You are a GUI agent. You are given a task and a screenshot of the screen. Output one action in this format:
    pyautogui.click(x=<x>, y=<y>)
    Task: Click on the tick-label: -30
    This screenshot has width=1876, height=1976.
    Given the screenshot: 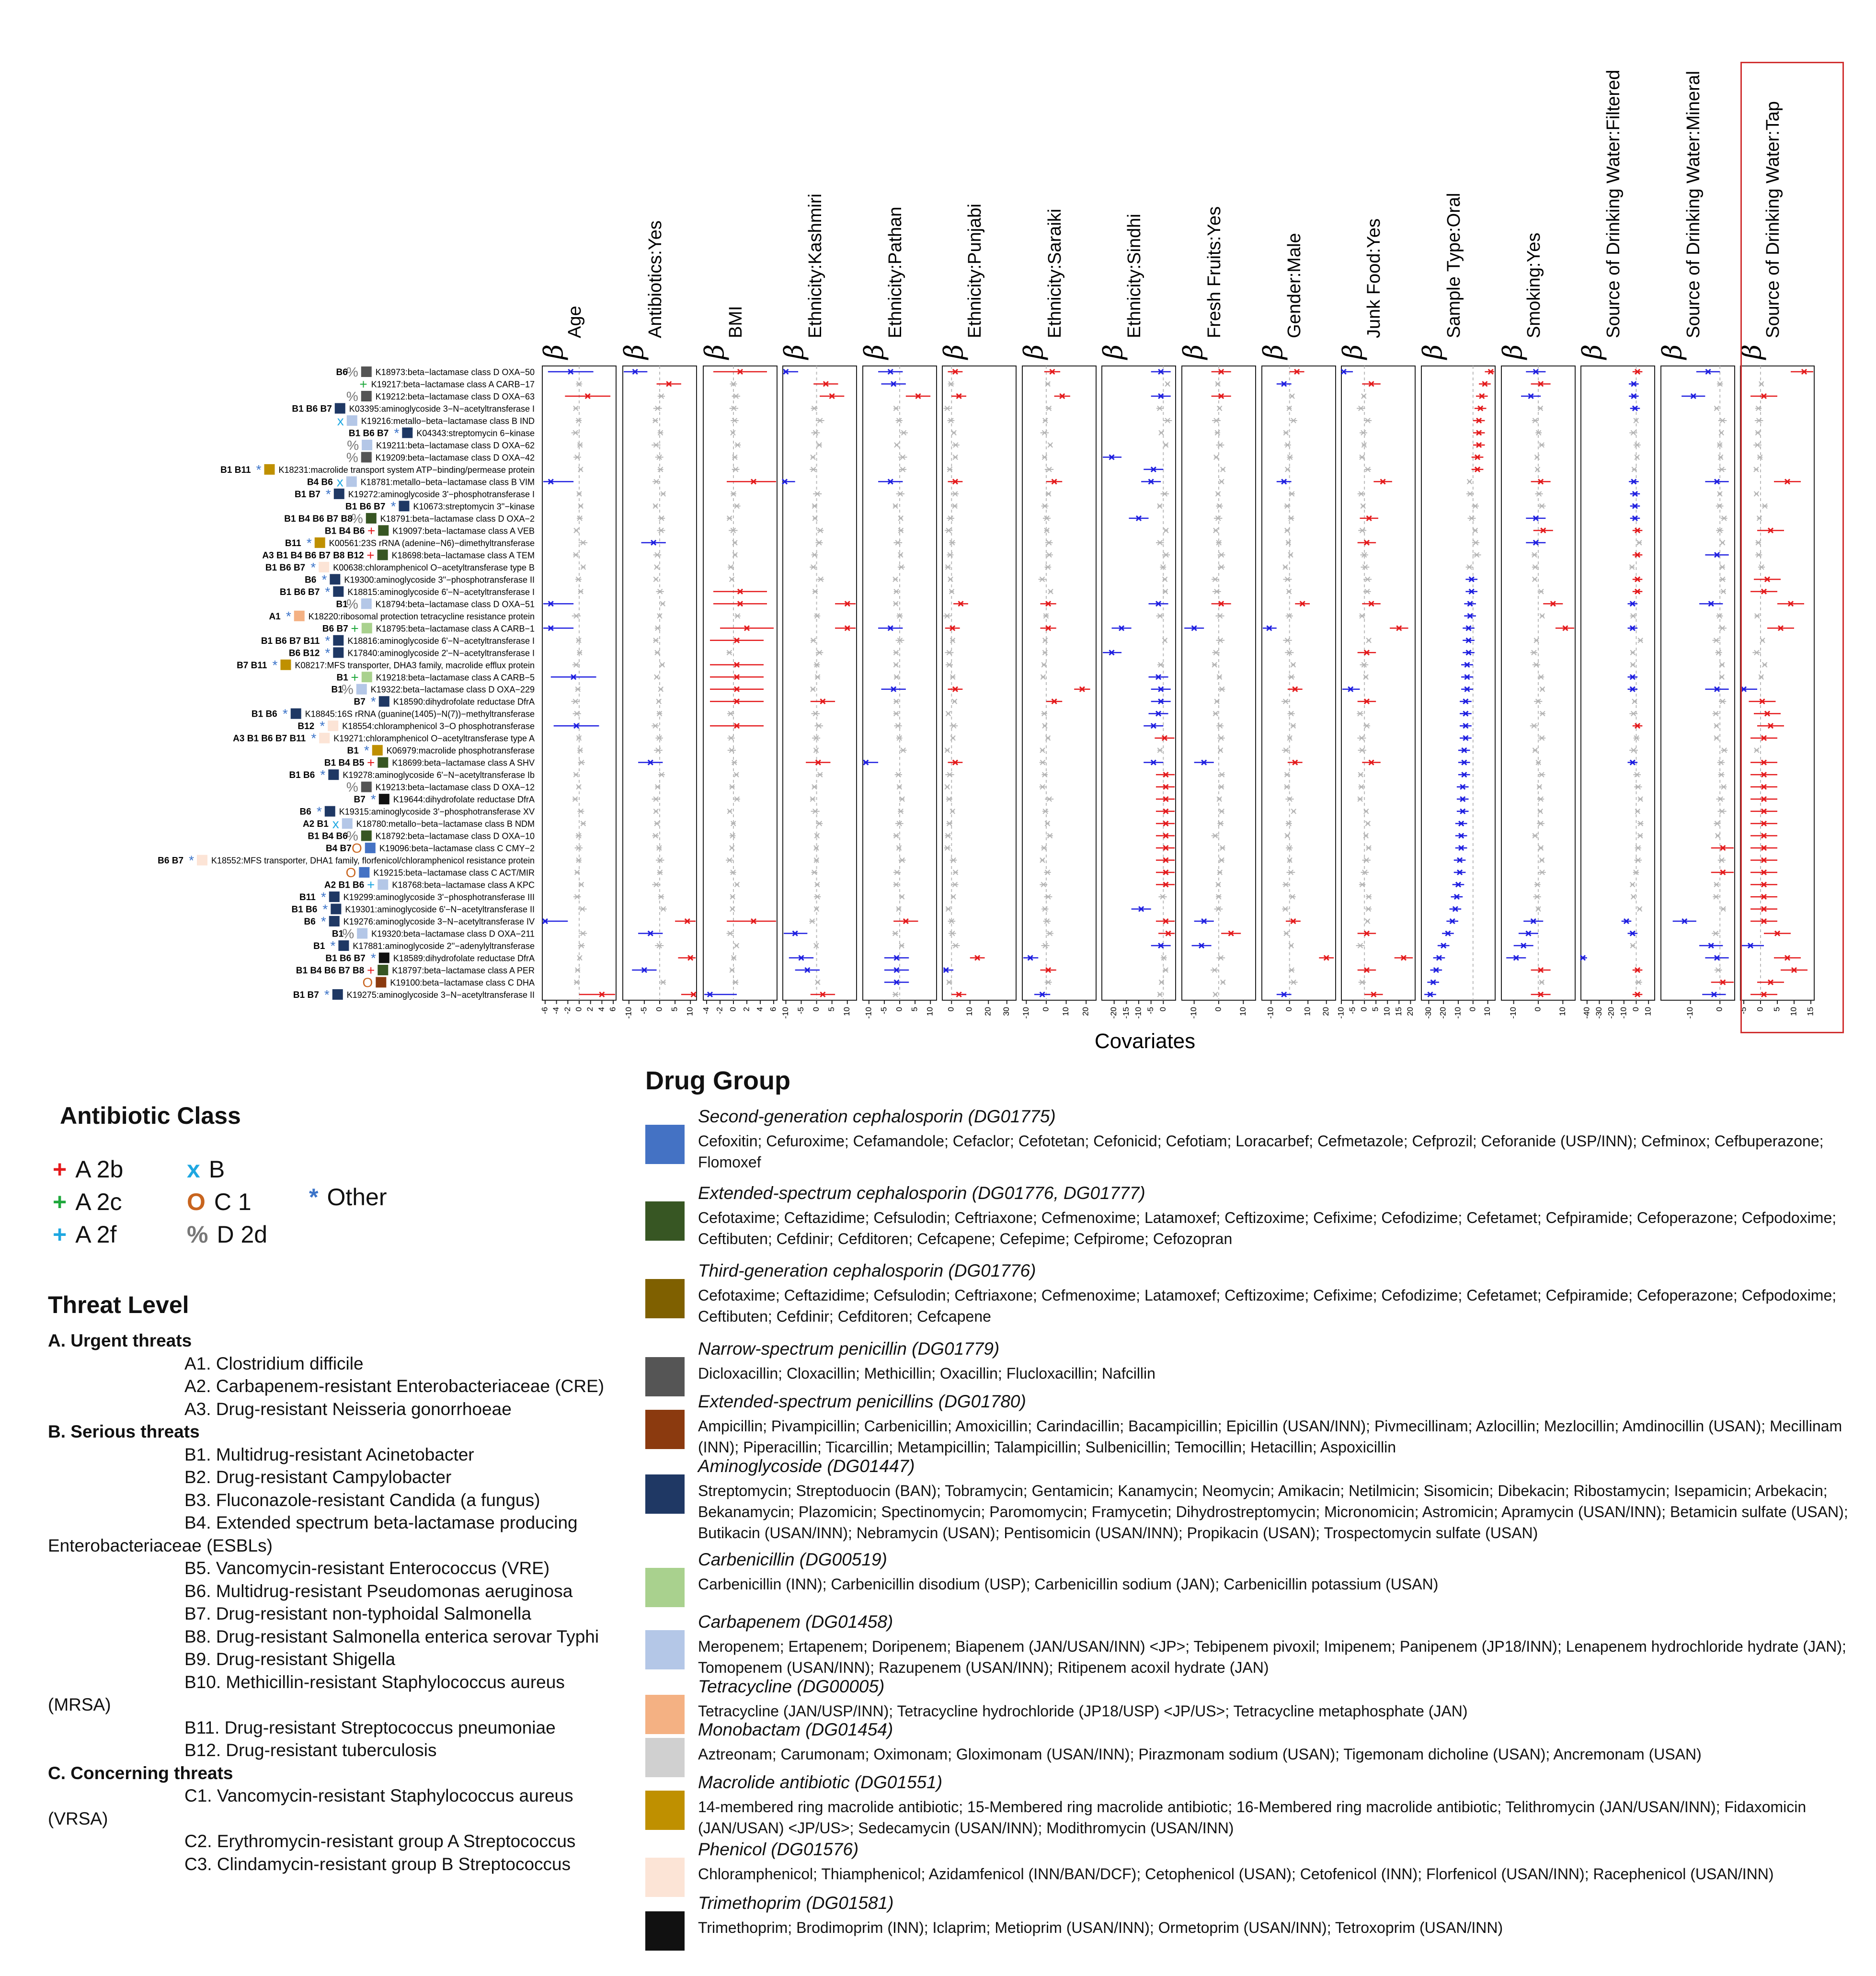 What is the action you would take?
    pyautogui.click(x=1428, y=1013)
    